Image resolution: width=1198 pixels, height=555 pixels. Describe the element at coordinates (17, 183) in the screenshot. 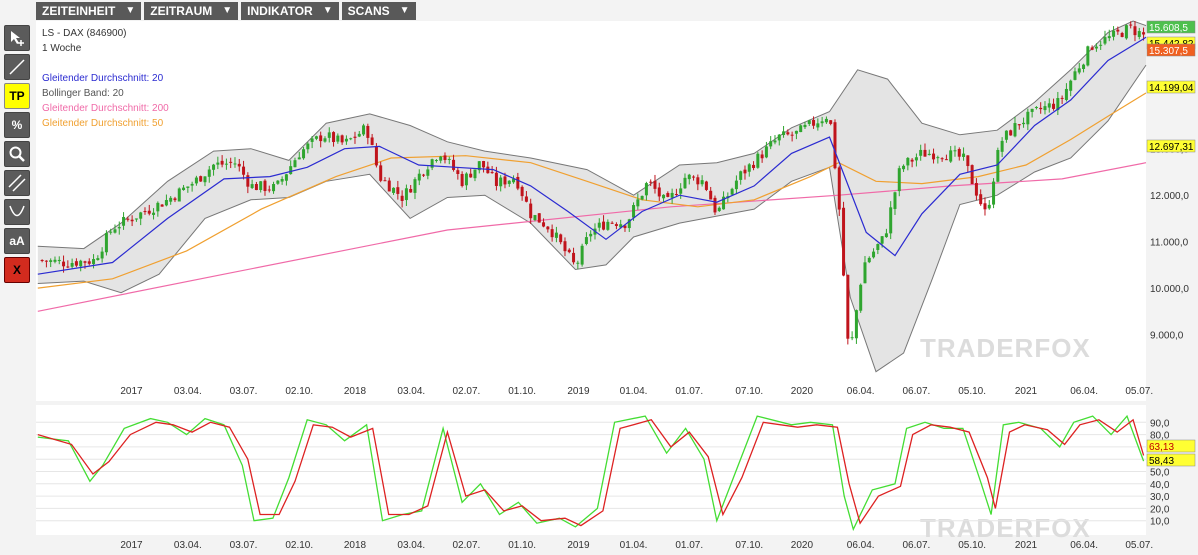

I see `channel-tool-icon` at that location.